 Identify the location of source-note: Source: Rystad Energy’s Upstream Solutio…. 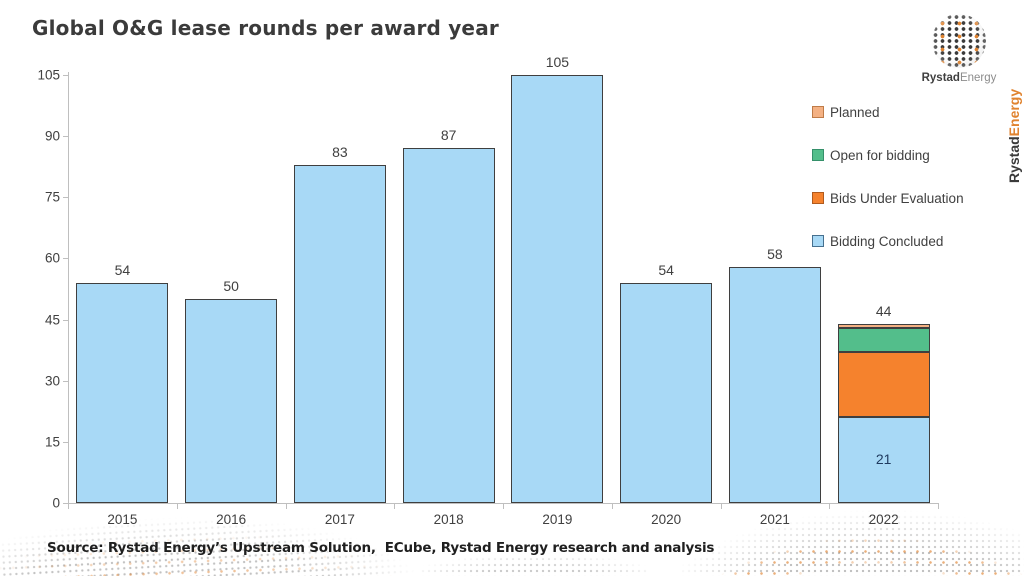
(381, 548).